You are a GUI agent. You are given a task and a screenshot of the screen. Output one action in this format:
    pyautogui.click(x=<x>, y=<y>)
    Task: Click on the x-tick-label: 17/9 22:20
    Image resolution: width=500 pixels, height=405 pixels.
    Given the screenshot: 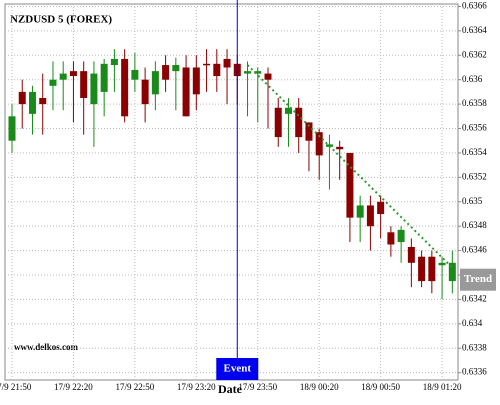 What is the action you would take?
    pyautogui.click(x=73, y=387)
    